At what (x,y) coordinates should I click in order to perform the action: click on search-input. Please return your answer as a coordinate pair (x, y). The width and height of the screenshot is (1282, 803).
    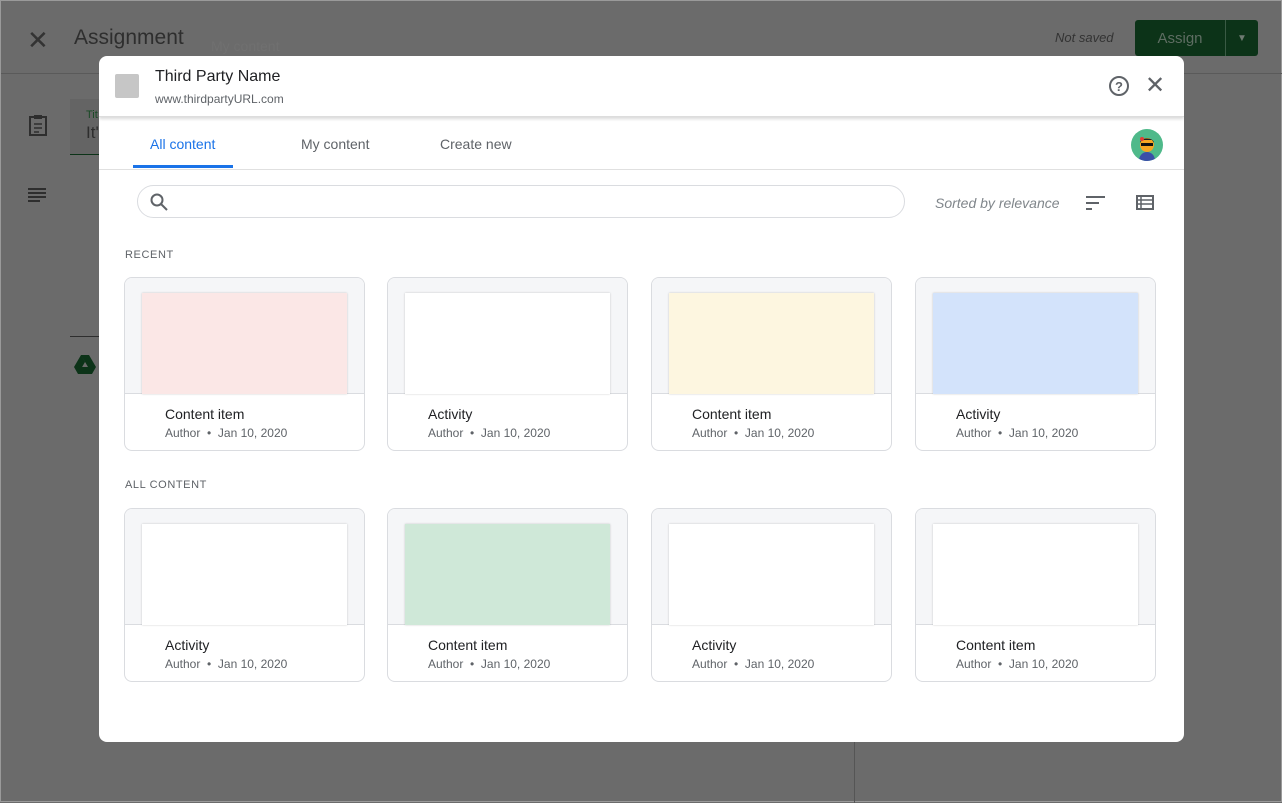
    Looking at the image, I should click on (521, 201).